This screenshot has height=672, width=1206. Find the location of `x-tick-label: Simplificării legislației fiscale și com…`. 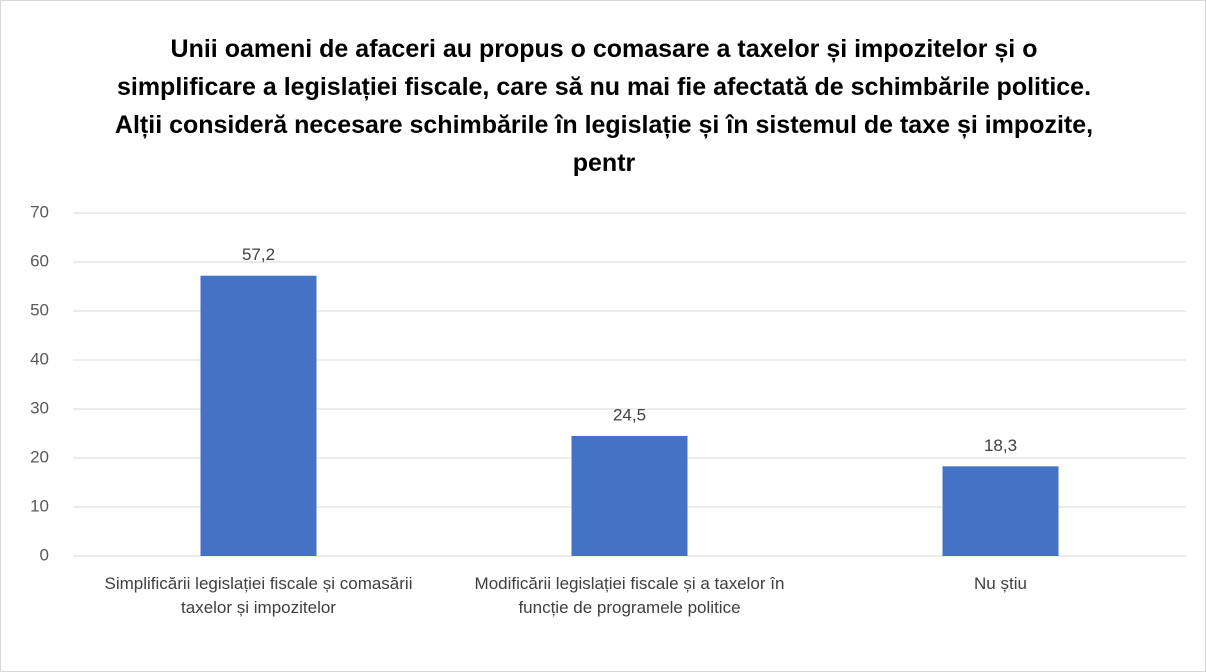

x-tick-label: Simplificării legislației fiscale și com… is located at coordinates (258, 595).